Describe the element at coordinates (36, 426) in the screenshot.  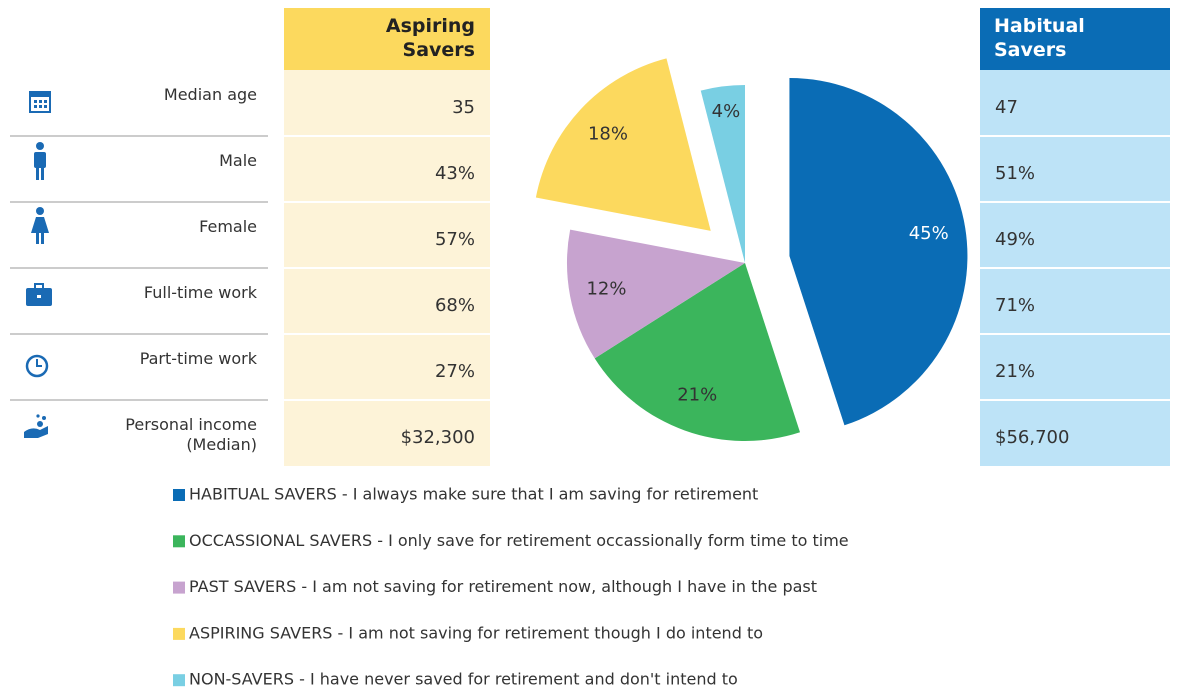
I see `income-icon` at that location.